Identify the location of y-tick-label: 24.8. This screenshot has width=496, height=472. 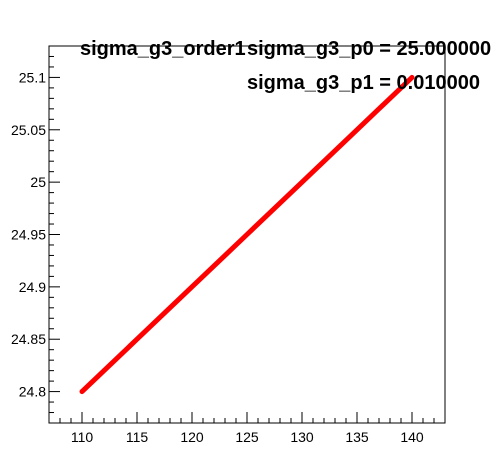
(32, 392).